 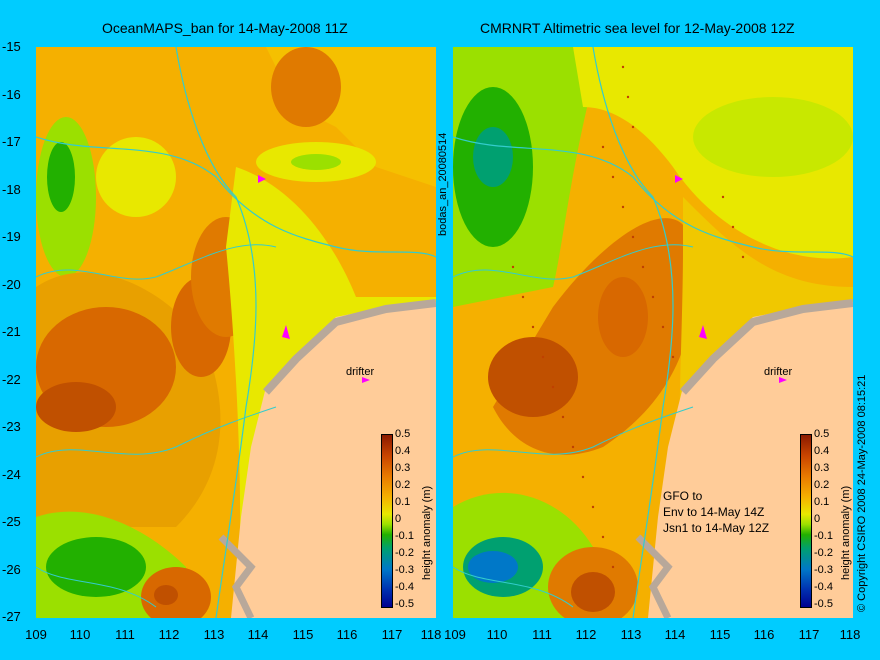 I want to click on colorbar-left-scale, so click(x=387, y=521).